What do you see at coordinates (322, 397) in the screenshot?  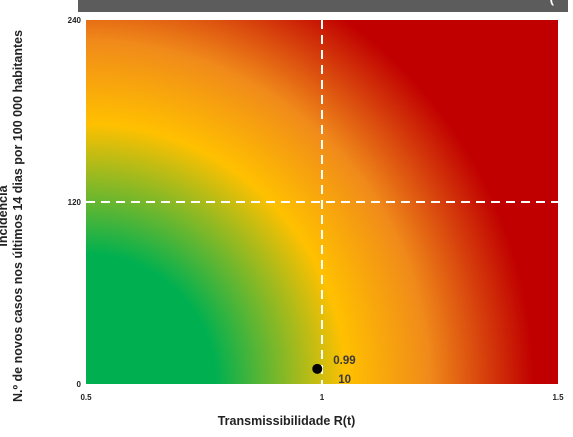 I see `x-tick-label: 1` at bounding box center [322, 397].